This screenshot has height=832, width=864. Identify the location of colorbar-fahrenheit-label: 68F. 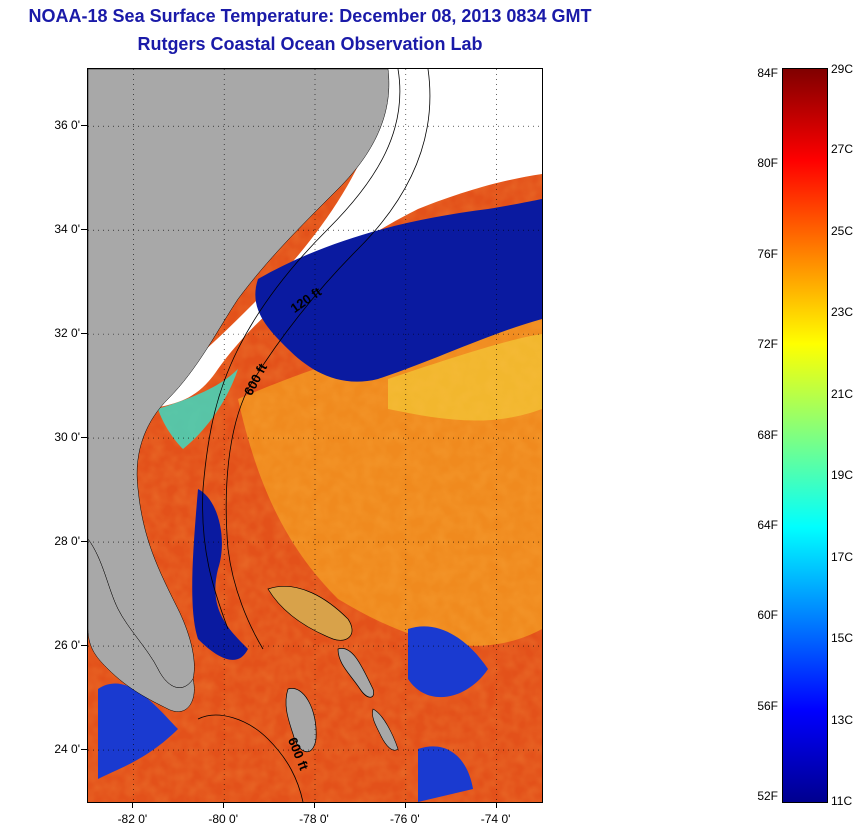
(767, 434).